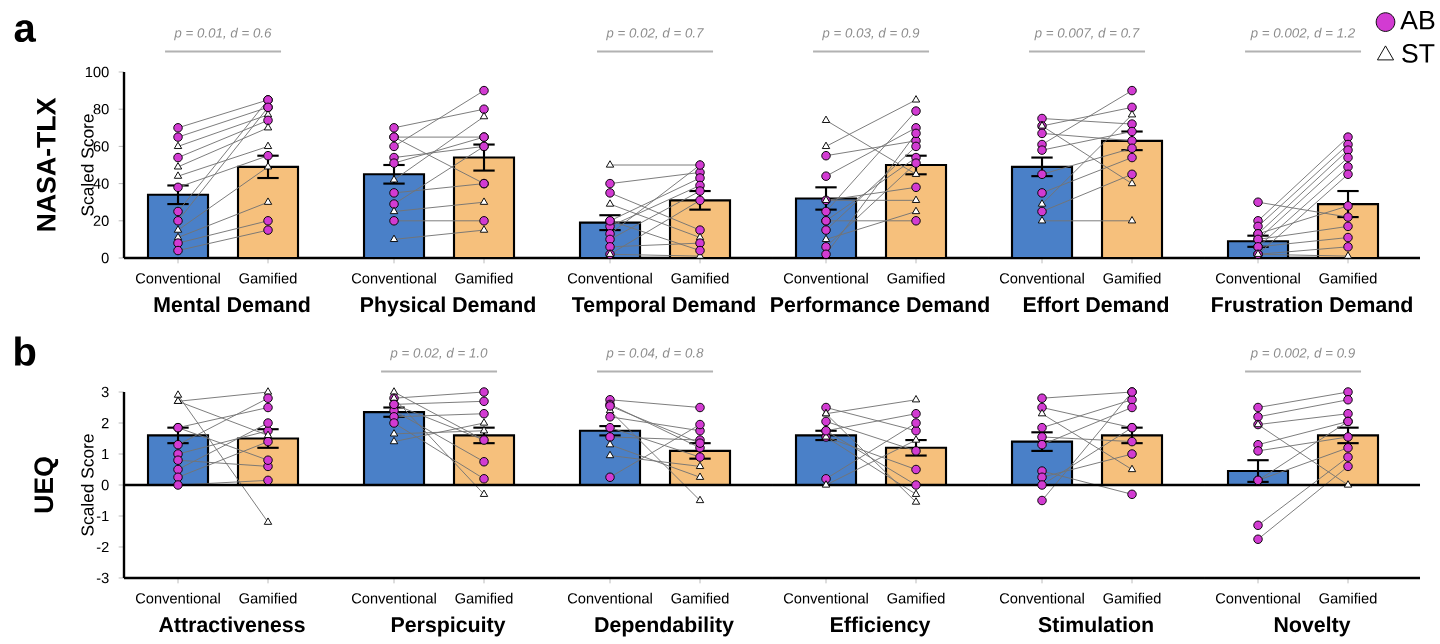 The width and height of the screenshot is (1440, 644). I want to click on x-axis-title: Effort Demand, so click(1096, 304).